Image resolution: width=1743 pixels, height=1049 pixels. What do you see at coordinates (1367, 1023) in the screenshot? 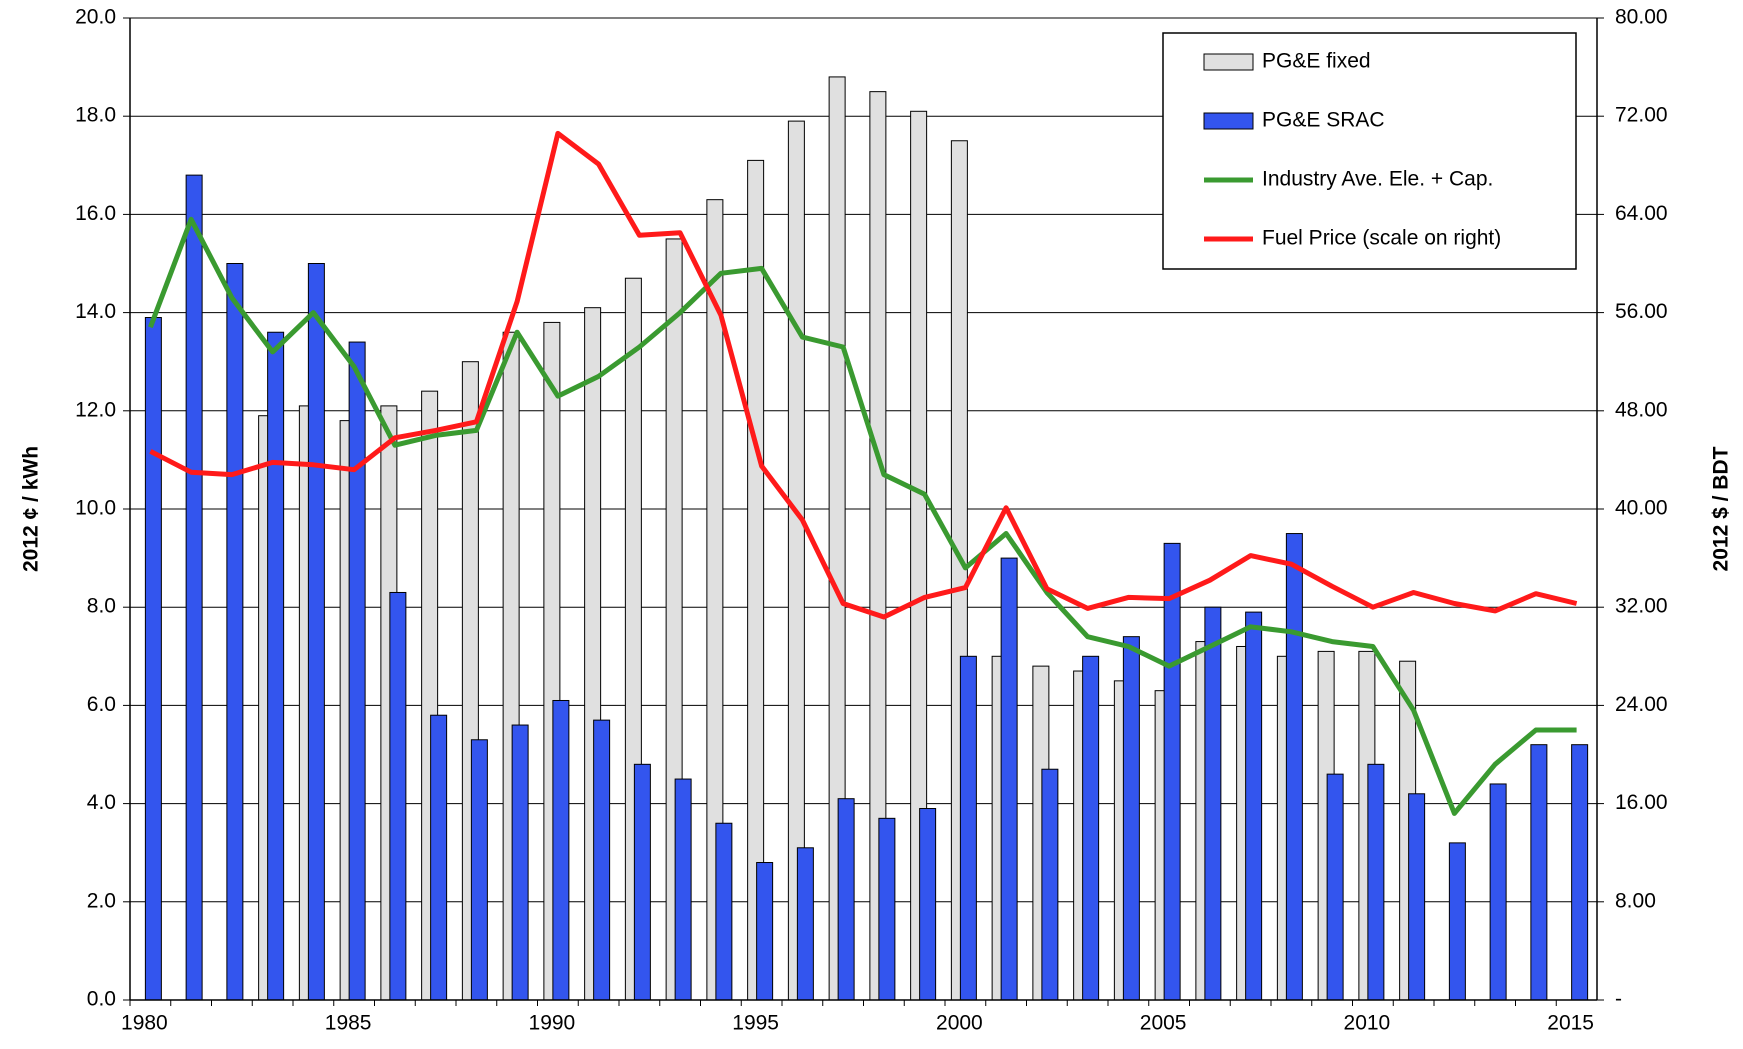
I see `x-tick-label: 2010` at bounding box center [1367, 1023].